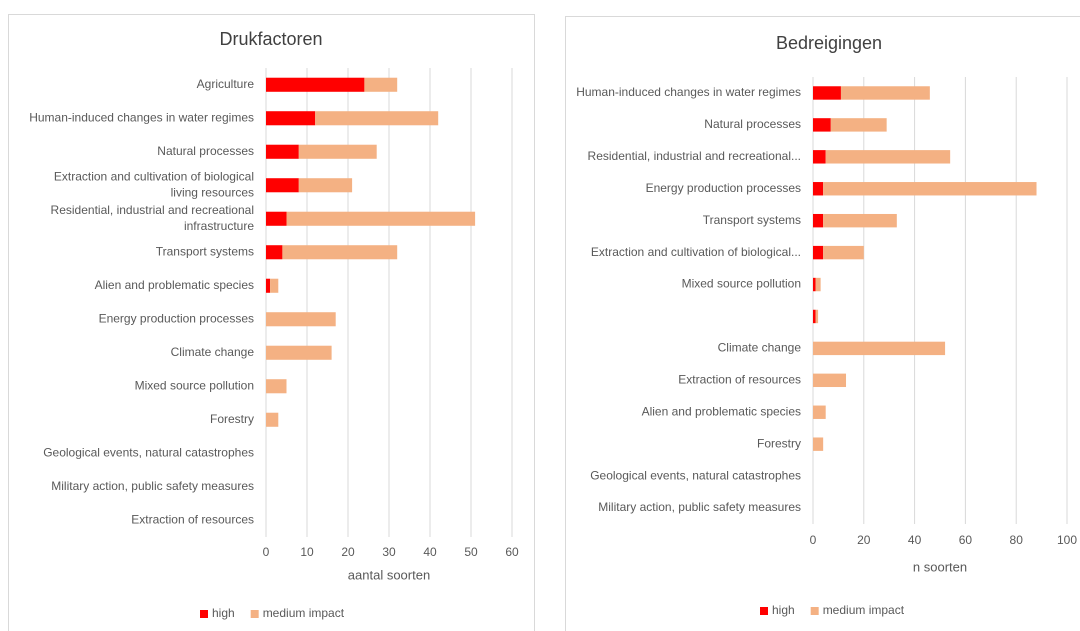 This screenshot has width=1080, height=631. What do you see at coordinates (307, 552) in the screenshot?
I see `x-tick-label: 10` at bounding box center [307, 552].